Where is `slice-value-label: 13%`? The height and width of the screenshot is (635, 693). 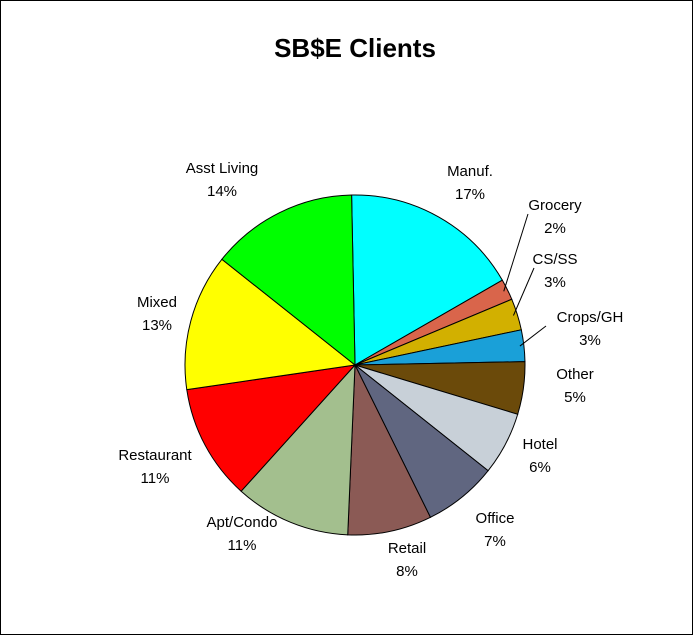
slice-value-label: 13% is located at coordinates (157, 325).